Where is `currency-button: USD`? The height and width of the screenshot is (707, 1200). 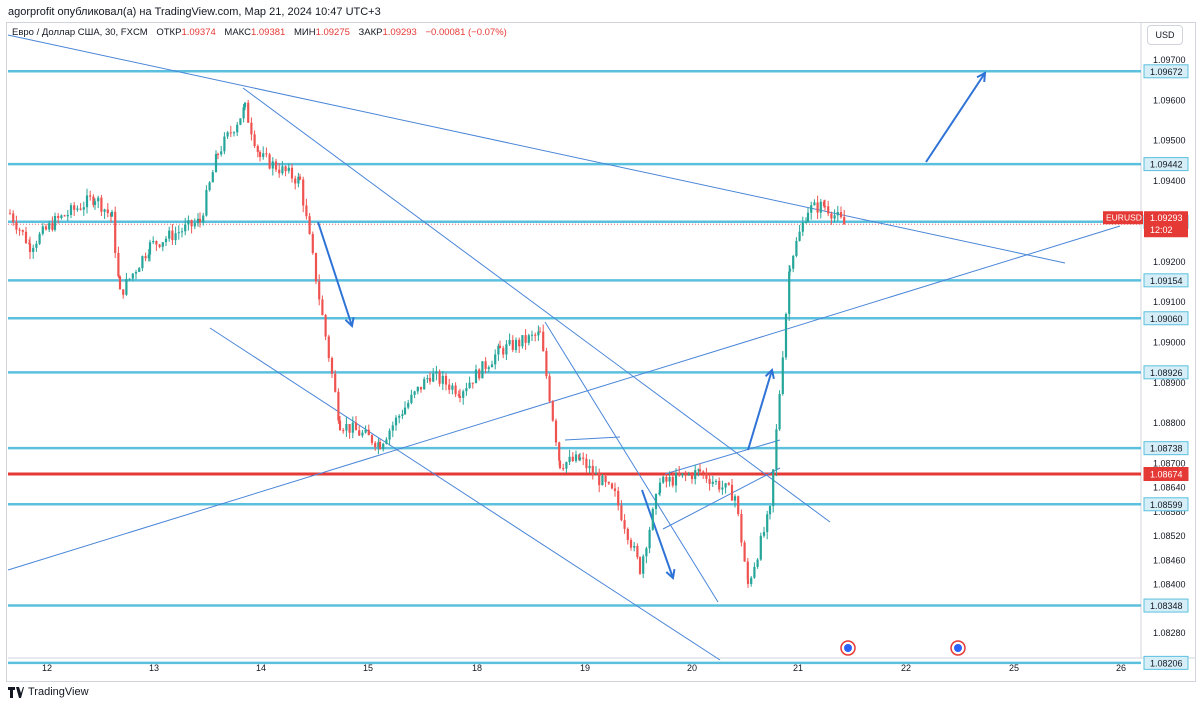
currency-button: USD is located at coordinates (1165, 35).